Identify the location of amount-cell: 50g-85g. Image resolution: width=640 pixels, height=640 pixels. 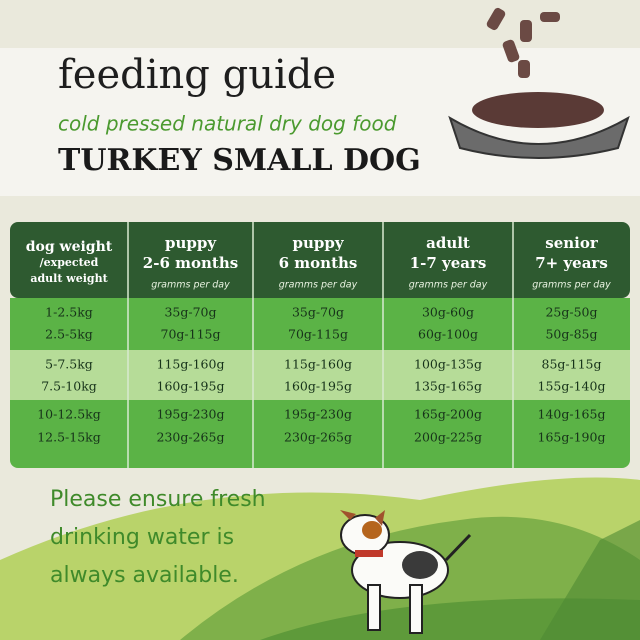
(571, 334).